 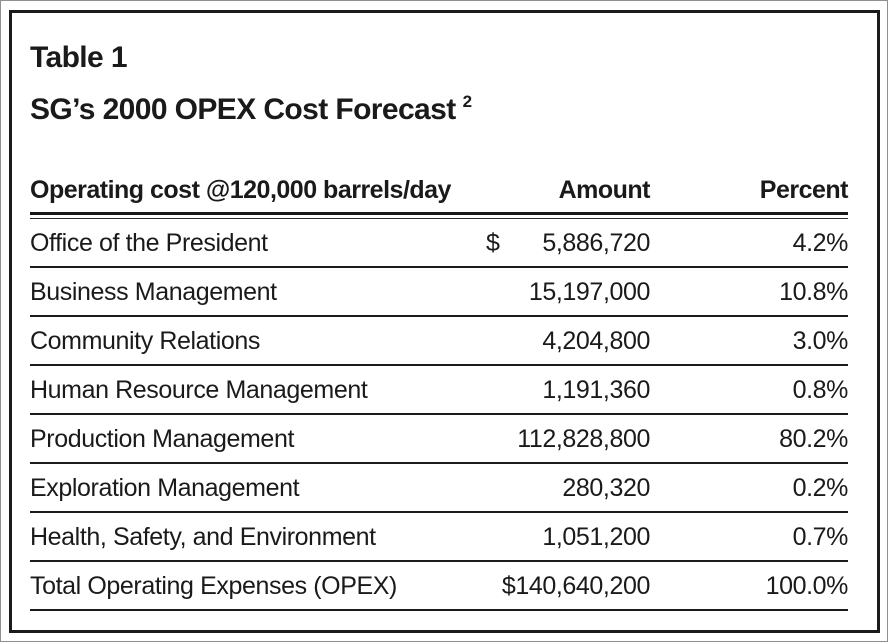 I want to click on row-percent-value: 0.7%, so click(x=820, y=537).